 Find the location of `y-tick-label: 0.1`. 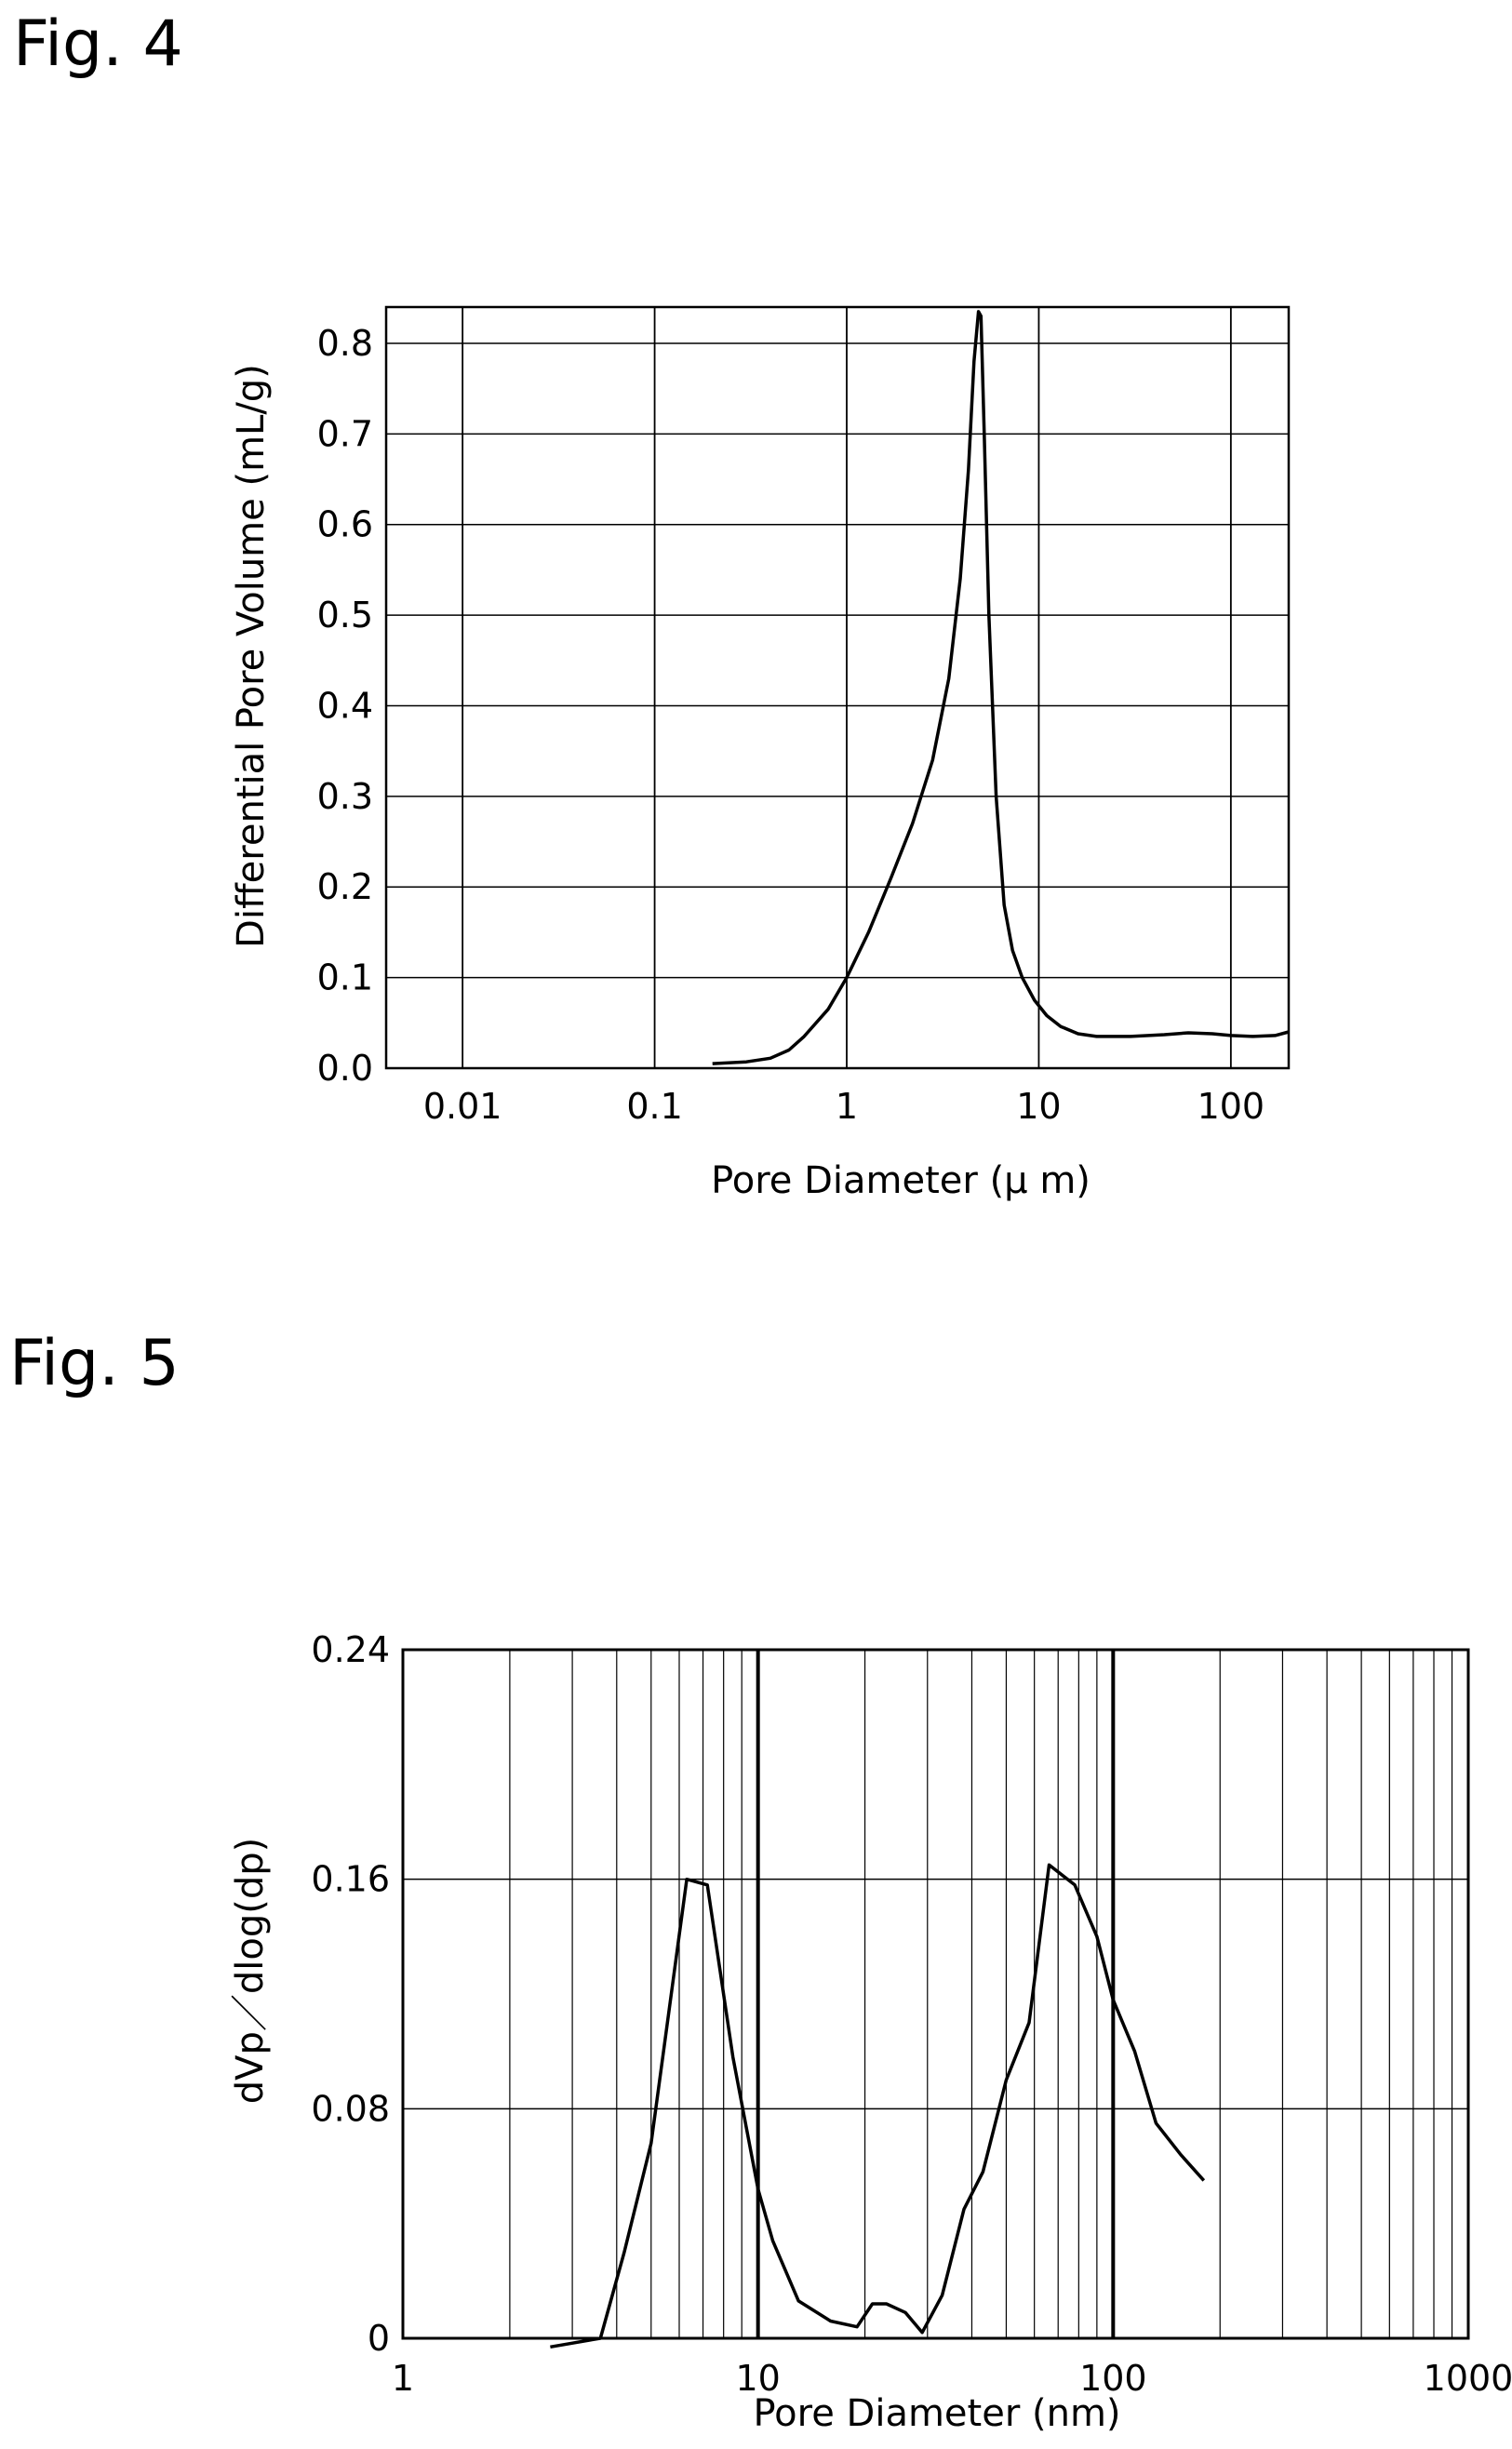

y-tick-label: 0.1 is located at coordinates (345, 977).